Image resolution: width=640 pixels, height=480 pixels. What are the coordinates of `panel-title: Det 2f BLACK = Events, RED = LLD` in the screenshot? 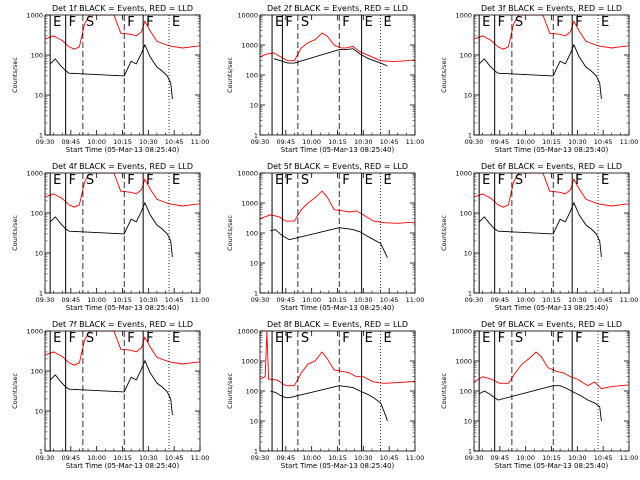 It's located at (337, 8).